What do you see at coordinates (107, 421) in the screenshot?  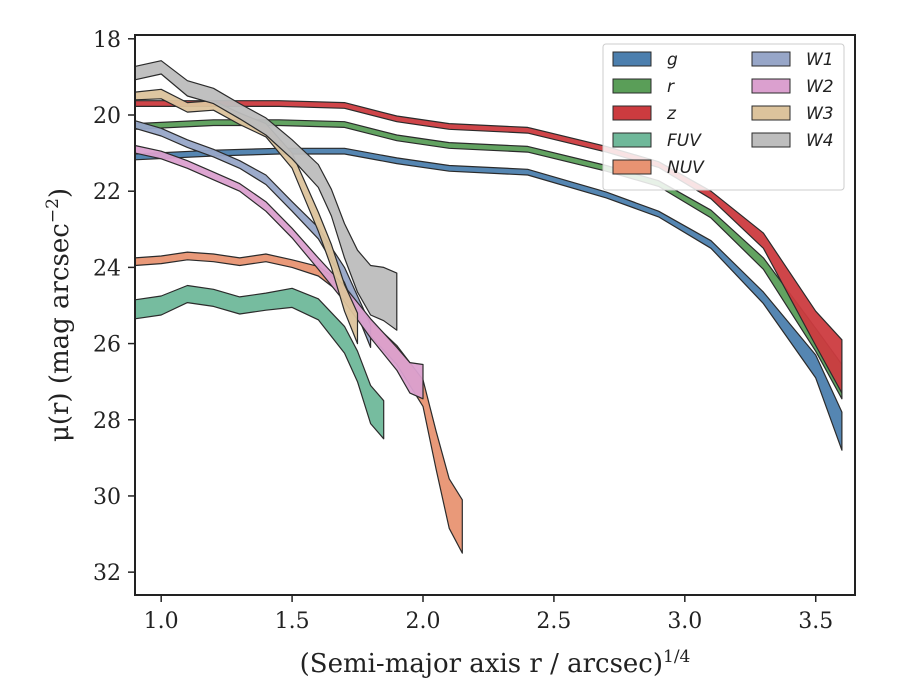 I see `y-tick-label: 28` at bounding box center [107, 421].